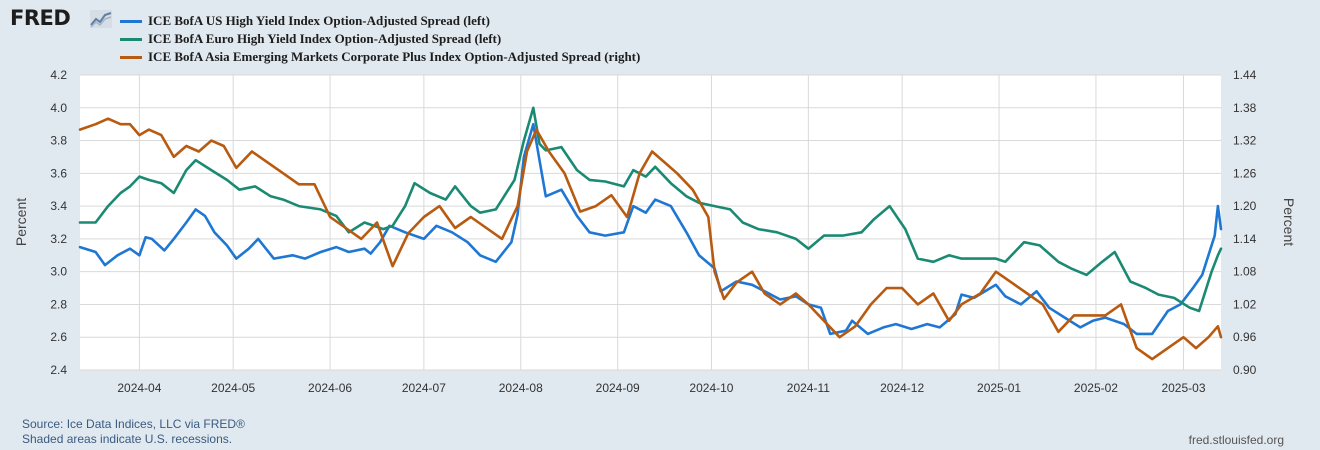  What do you see at coordinates (424, 388) in the screenshot?
I see `x-tick-label: 2024-07` at bounding box center [424, 388].